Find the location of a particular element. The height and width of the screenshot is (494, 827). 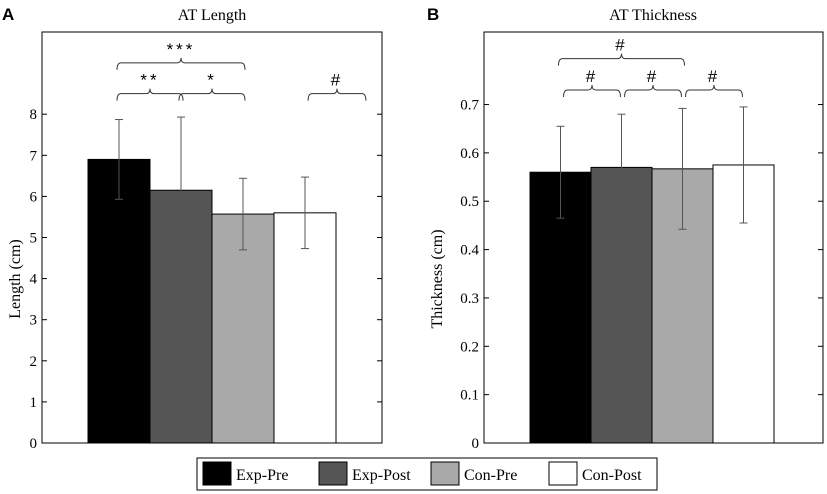

significance-annotations: # # # # is located at coordinates (650, 67).